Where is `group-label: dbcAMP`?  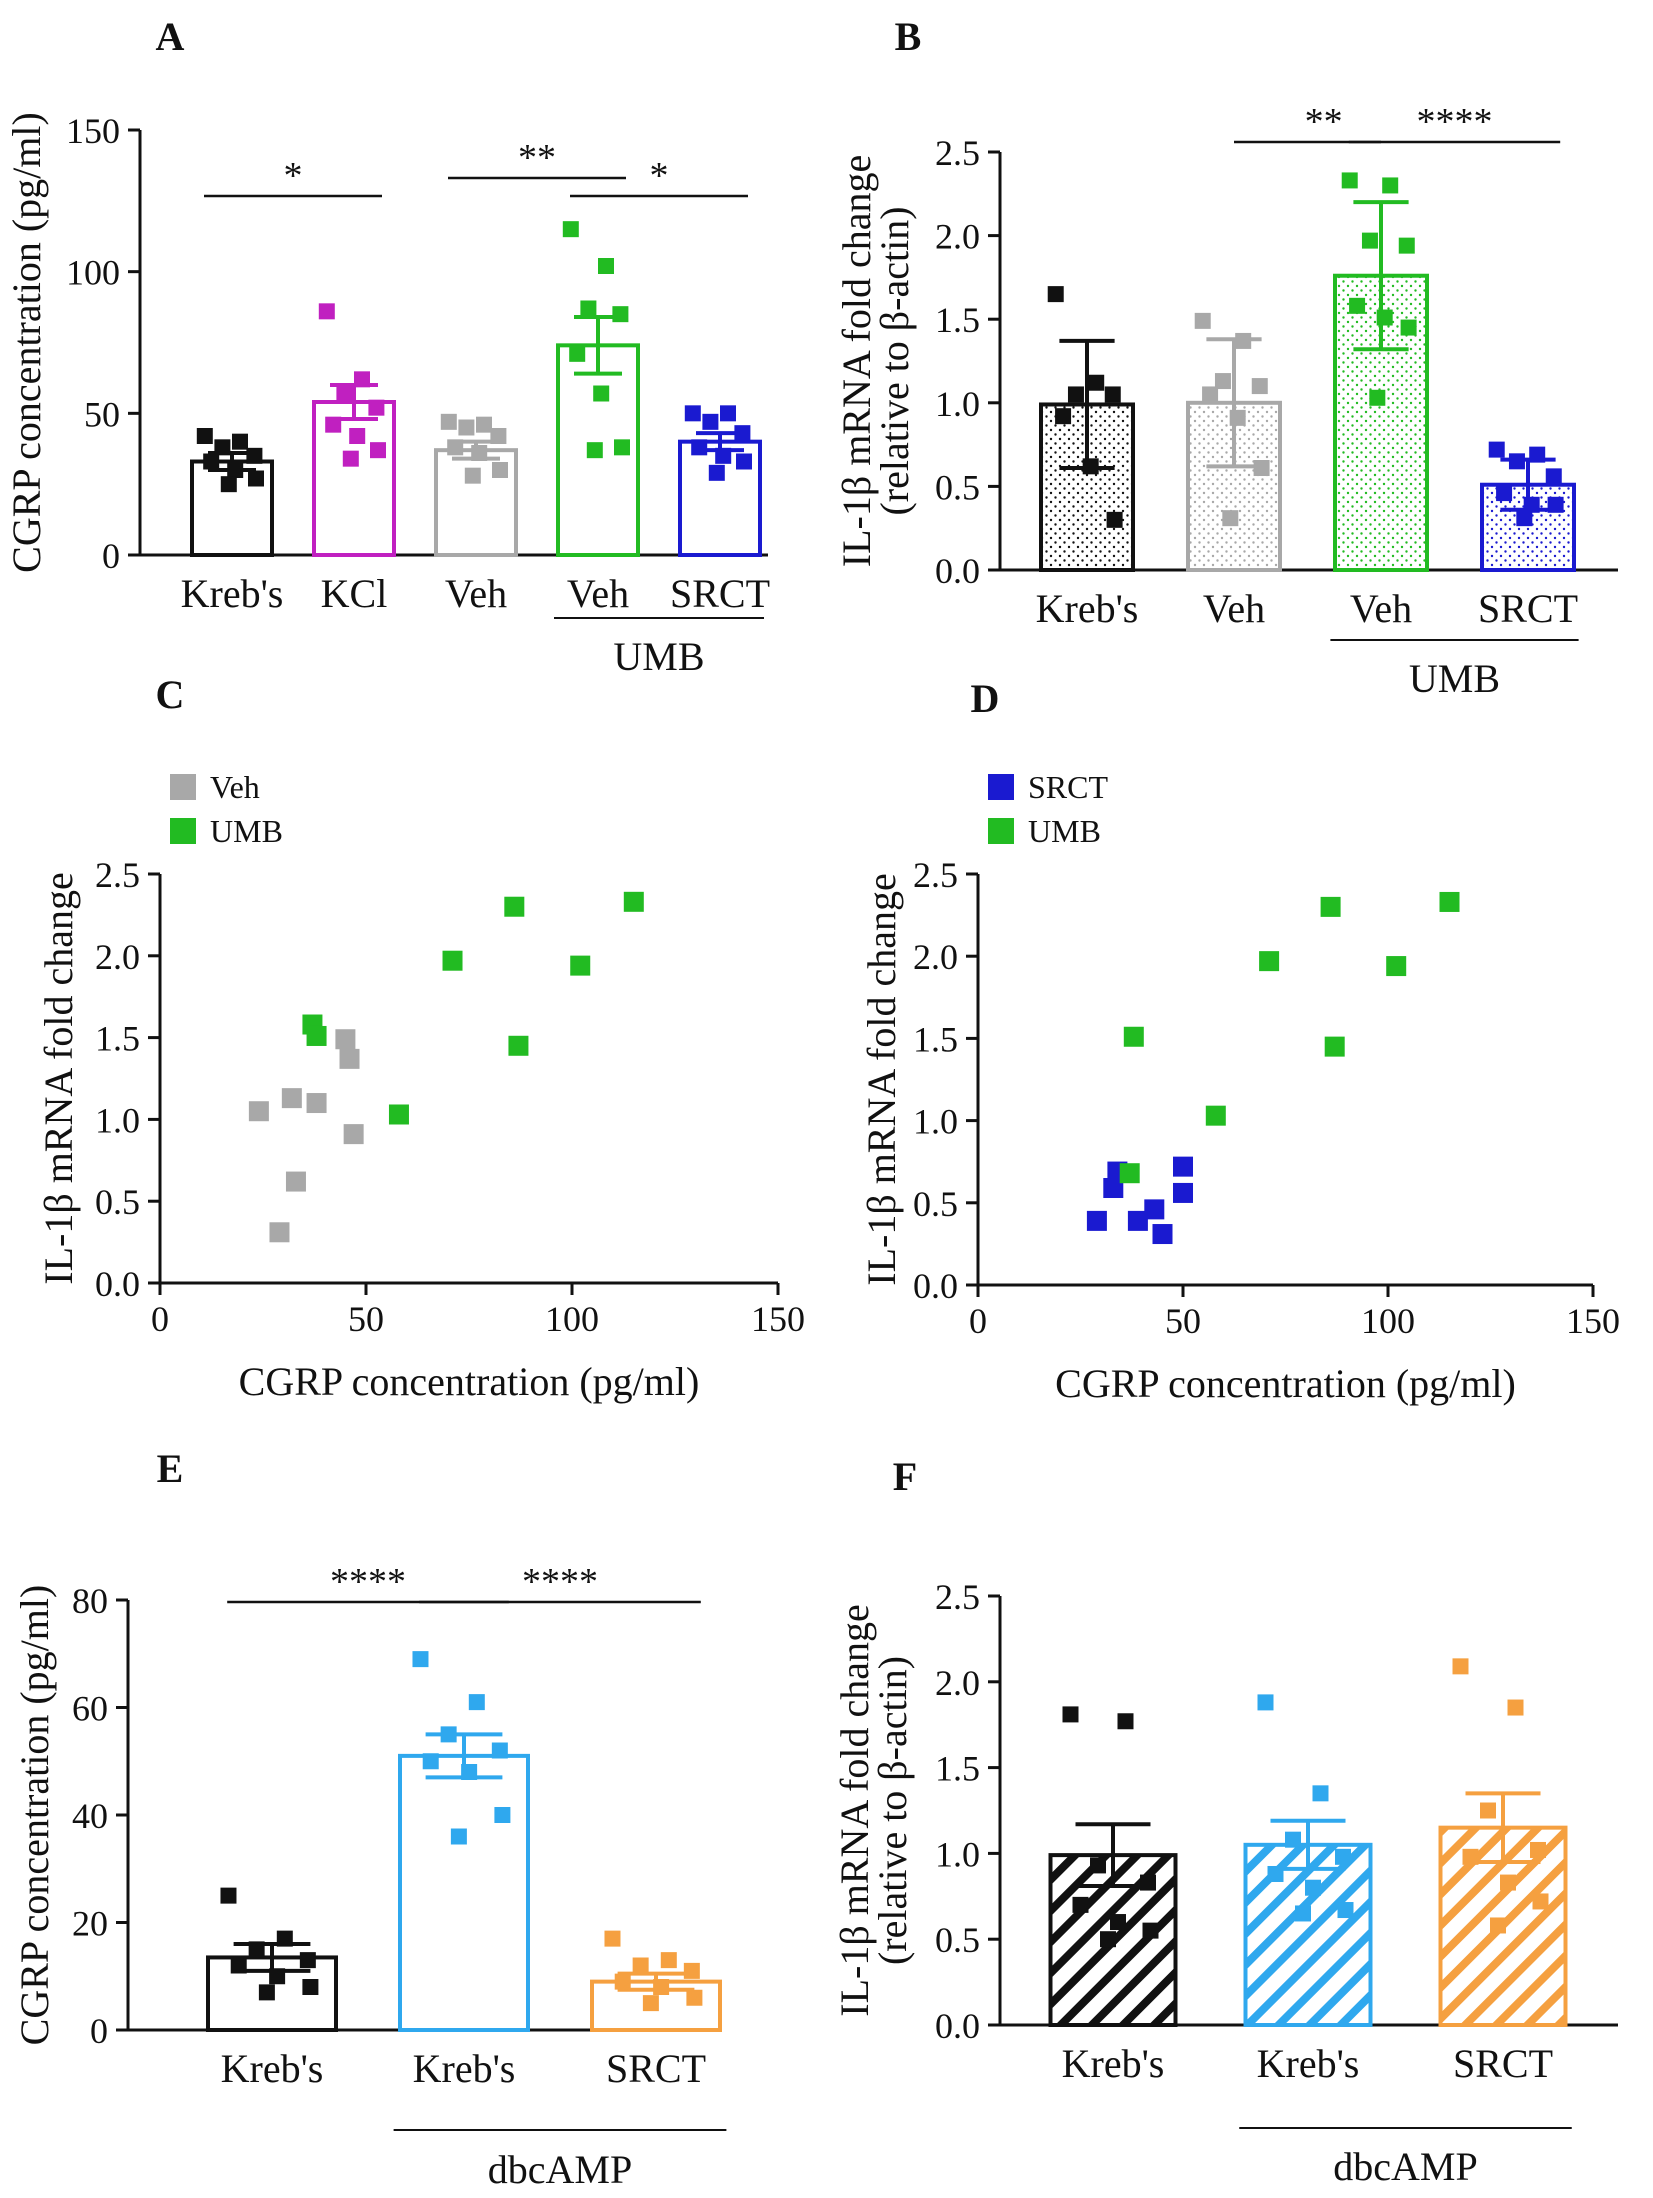
group-label: dbcAMP is located at coordinates (560, 2169).